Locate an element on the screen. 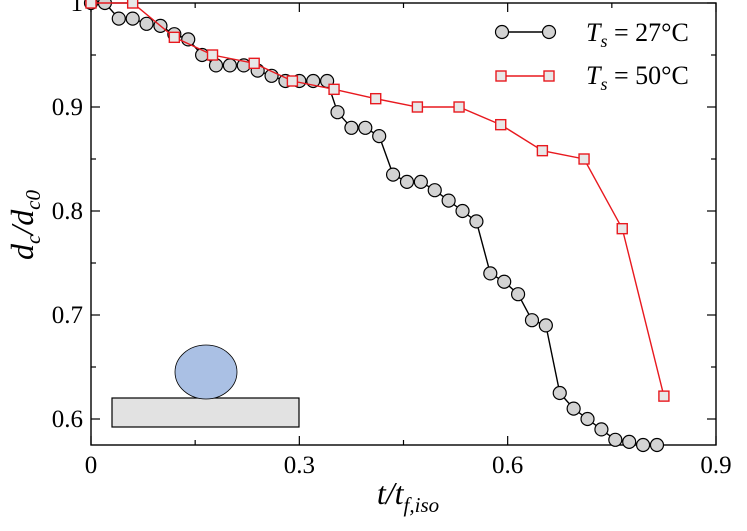  y-tick-label: 1 is located at coordinates (77, 8).